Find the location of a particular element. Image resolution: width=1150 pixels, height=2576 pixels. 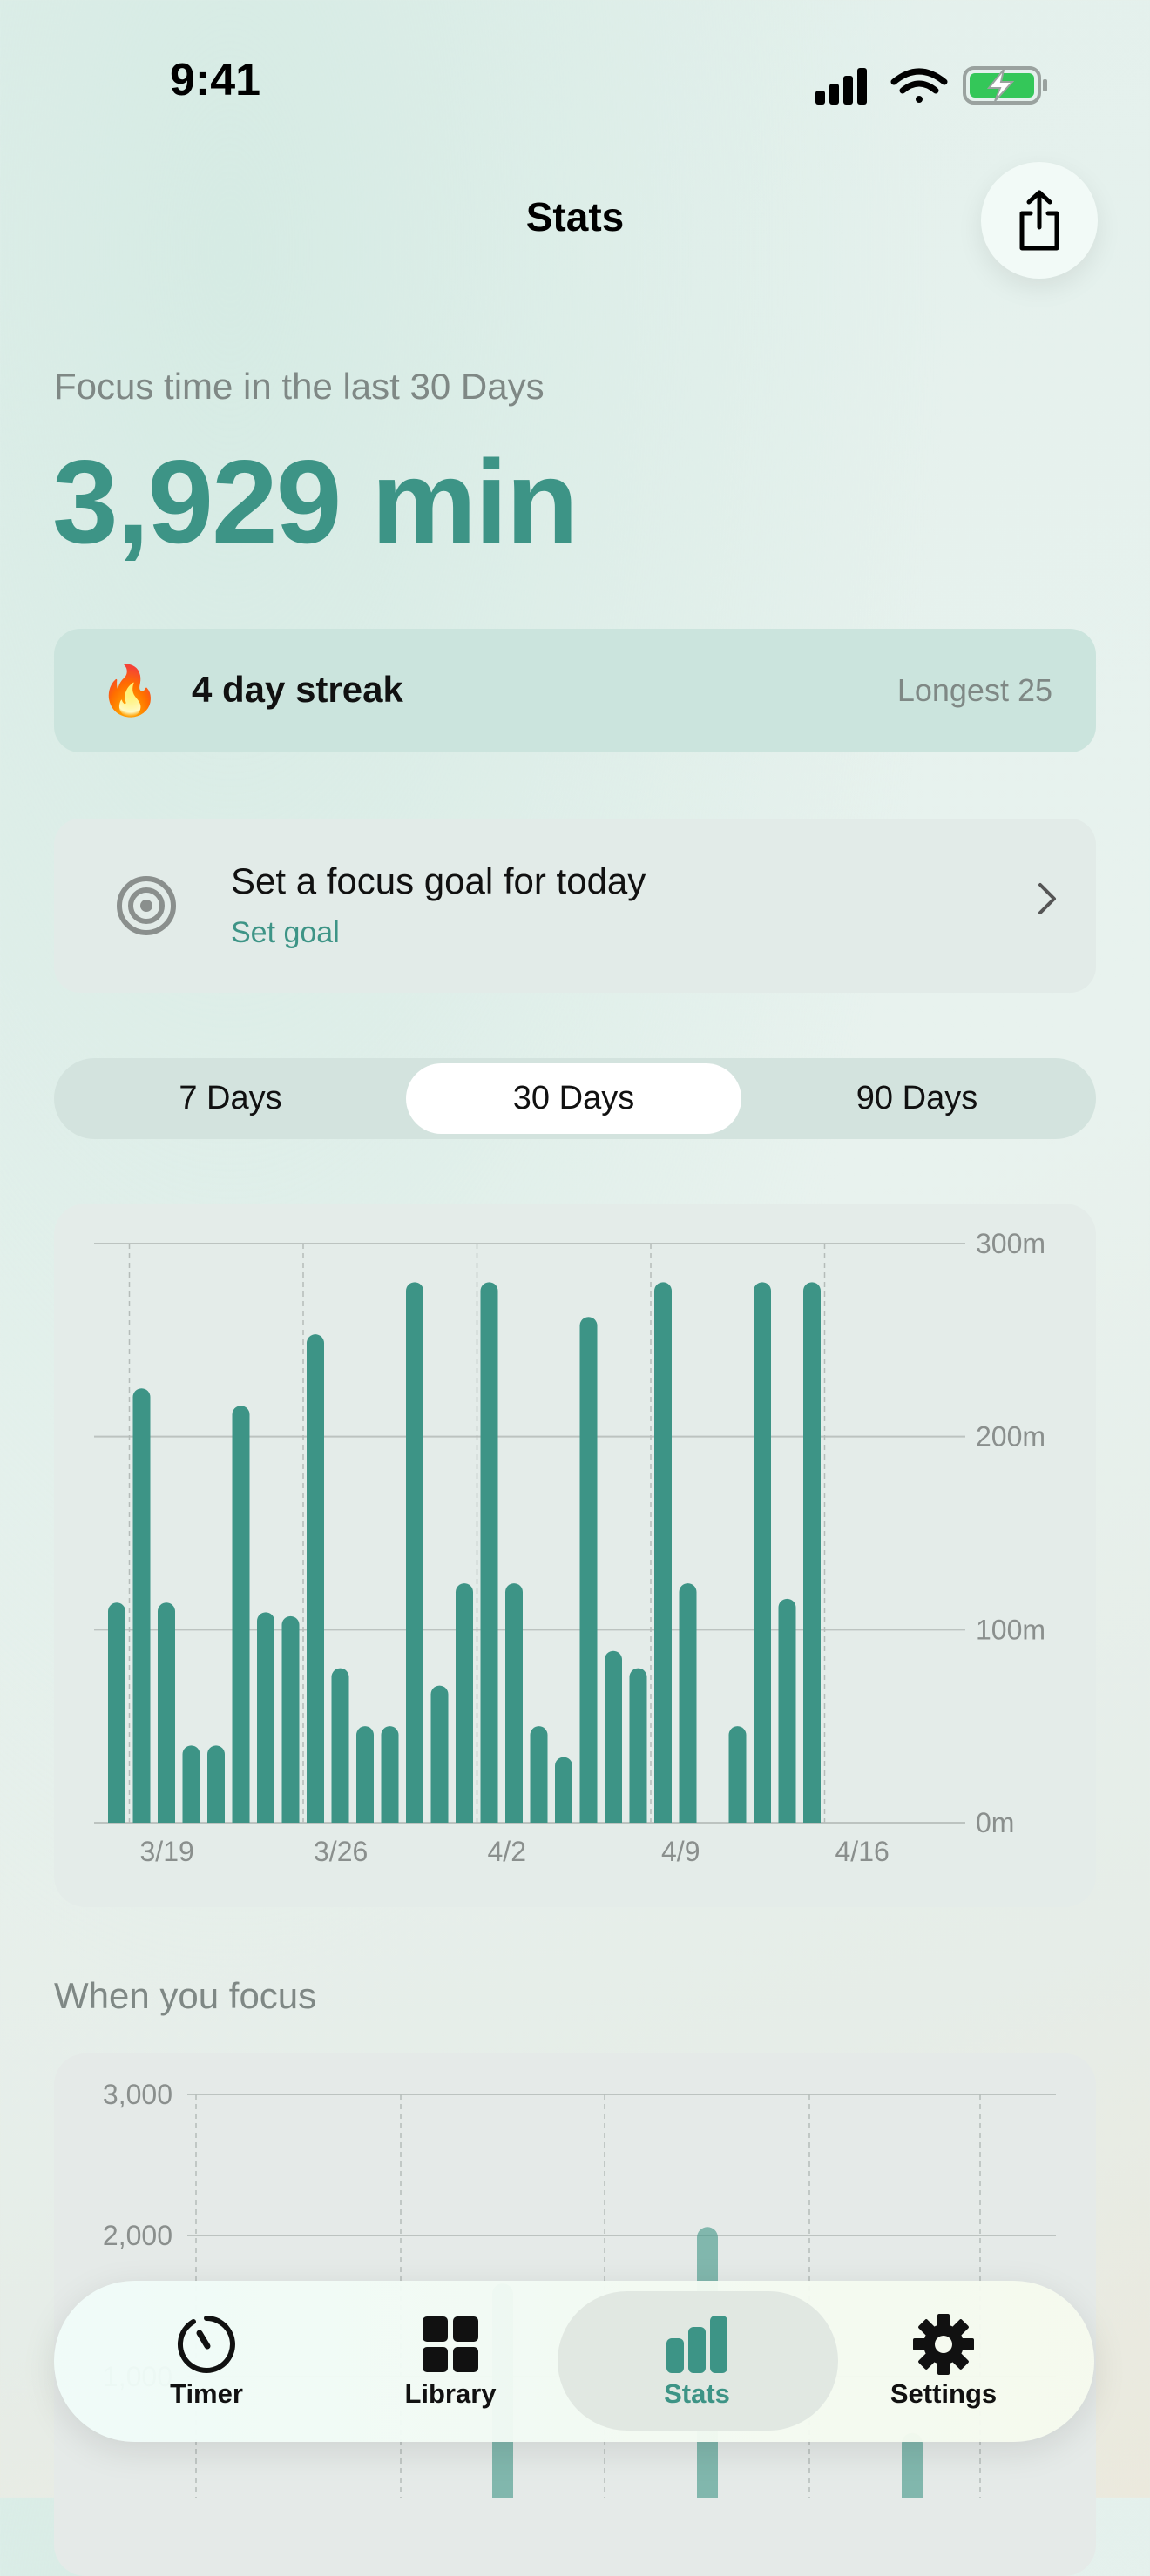

bar-4/8 is located at coordinates (638, 1745).